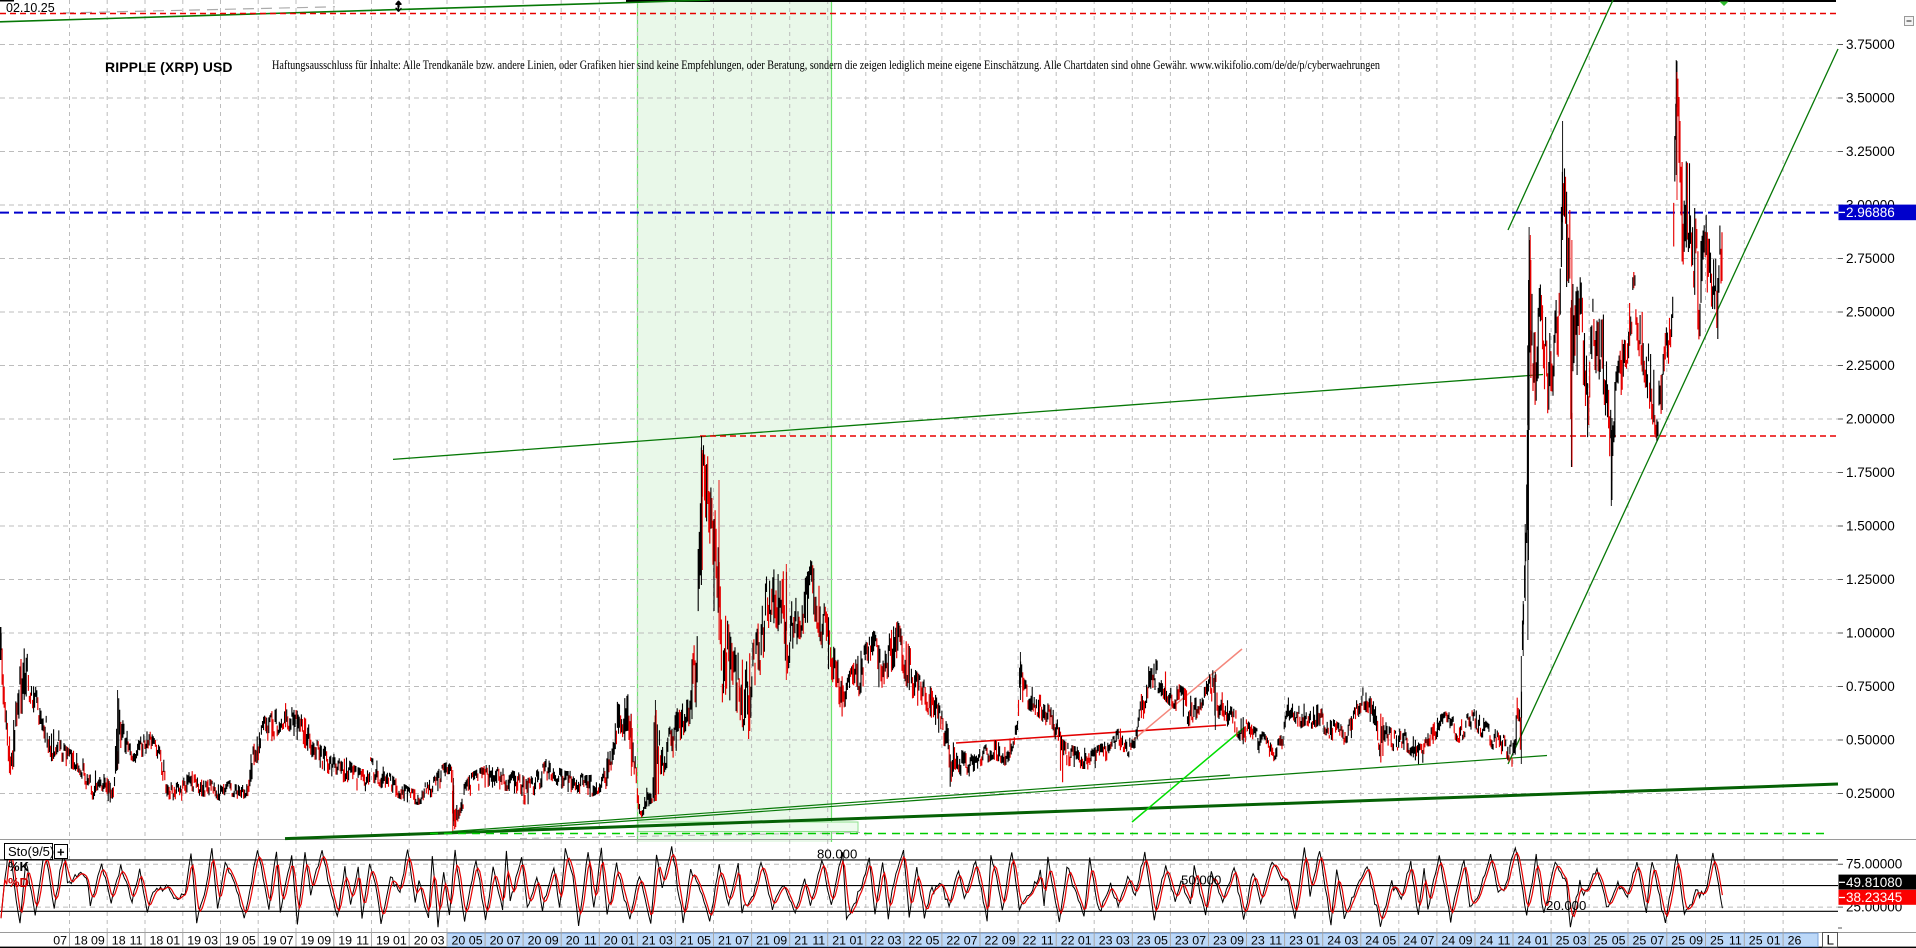  I want to click on svg-text: 2.75000, so click(1870, 258).